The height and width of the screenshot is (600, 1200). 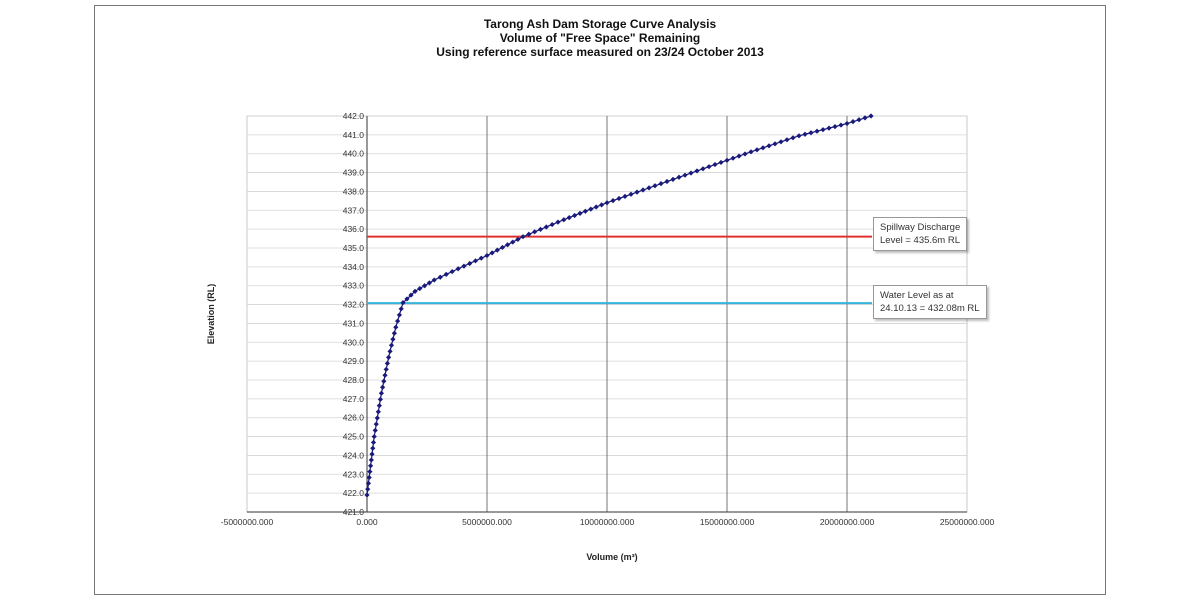 What do you see at coordinates (354, 361) in the screenshot?
I see `y-tick-label: 429.0` at bounding box center [354, 361].